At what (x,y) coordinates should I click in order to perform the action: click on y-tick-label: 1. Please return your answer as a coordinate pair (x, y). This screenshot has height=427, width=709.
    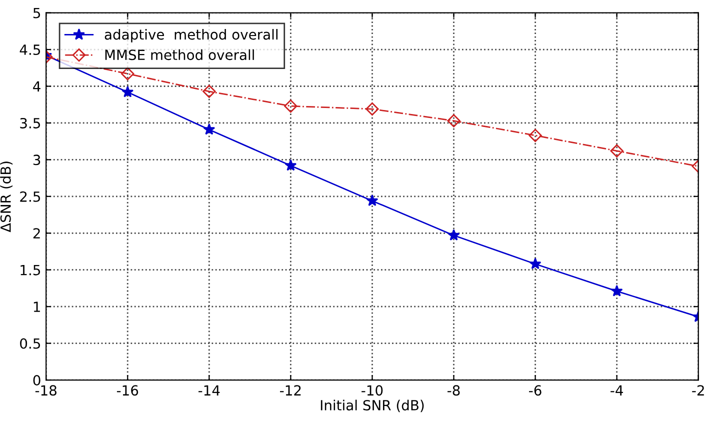
    Looking at the image, I should click on (37, 307).